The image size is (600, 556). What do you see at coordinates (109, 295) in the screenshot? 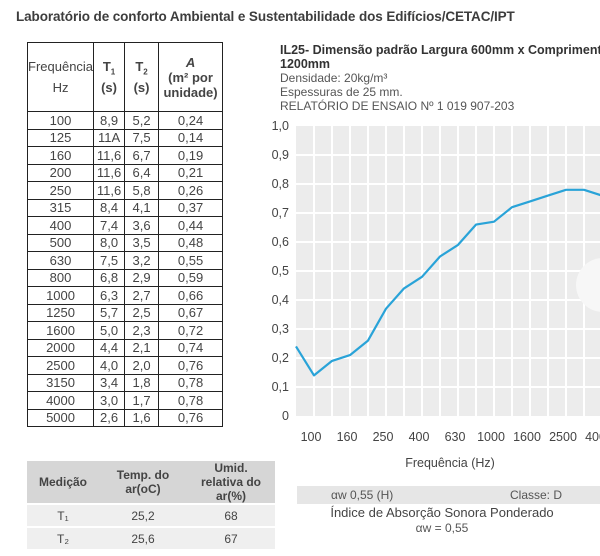
I see `cell-t1: 6,3` at bounding box center [109, 295].